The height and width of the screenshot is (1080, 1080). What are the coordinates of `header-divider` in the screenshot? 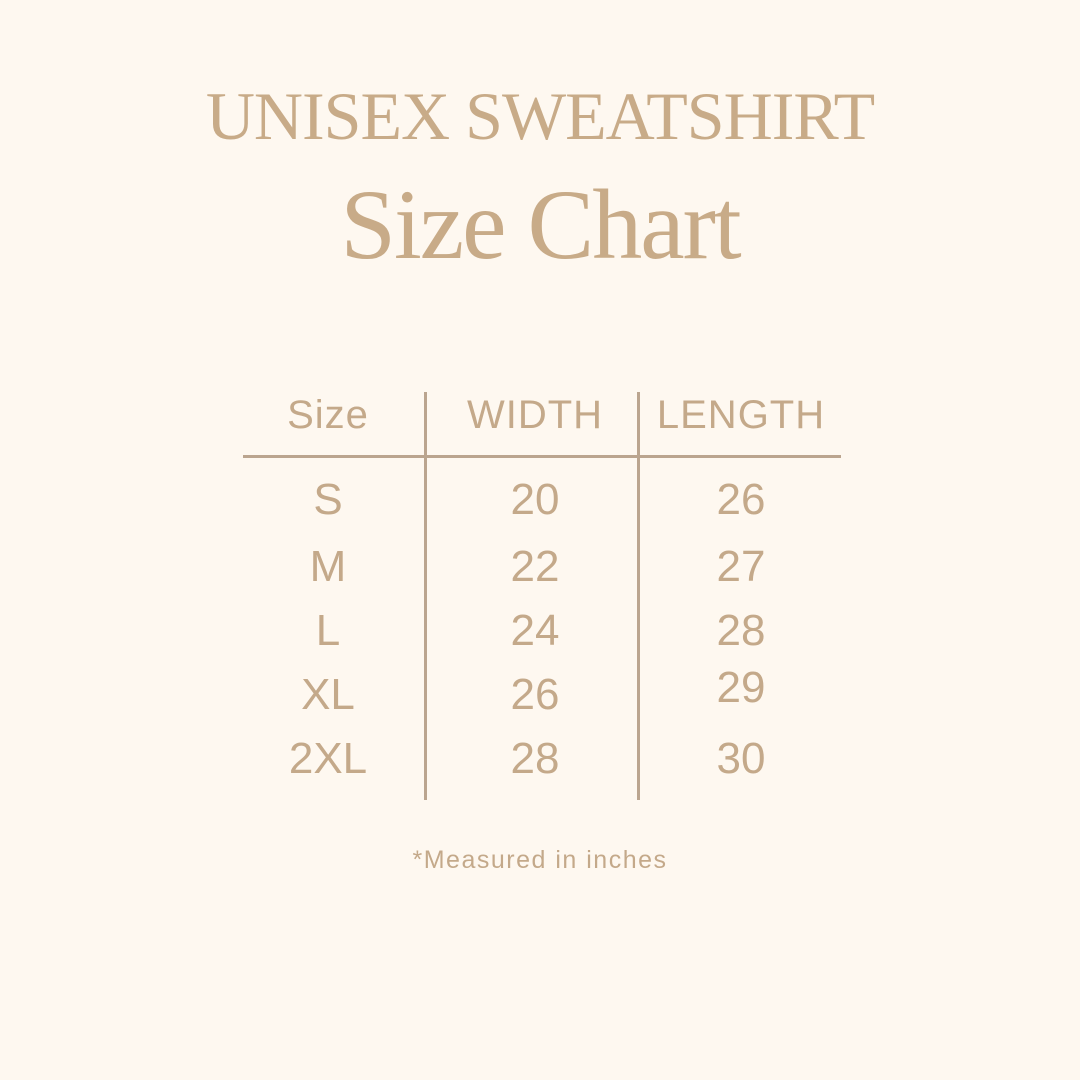 It's located at (542, 456).